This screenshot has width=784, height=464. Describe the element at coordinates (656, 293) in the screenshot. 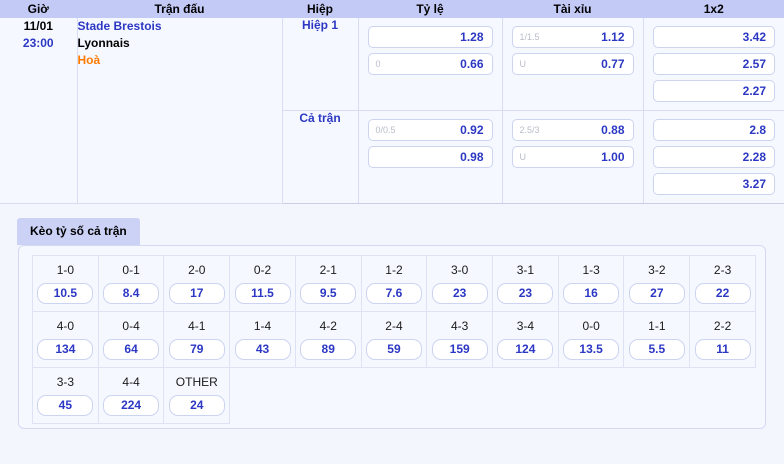

I see `correct-score-odd: 27` at that location.